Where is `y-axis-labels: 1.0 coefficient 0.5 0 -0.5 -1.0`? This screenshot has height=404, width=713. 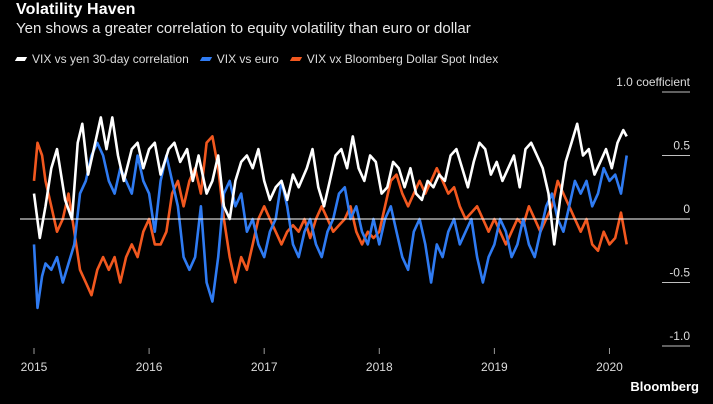
y-axis-labels: 1.0 coefficient 0.5 0 -0.5 -1.0 is located at coordinates (653, 209).